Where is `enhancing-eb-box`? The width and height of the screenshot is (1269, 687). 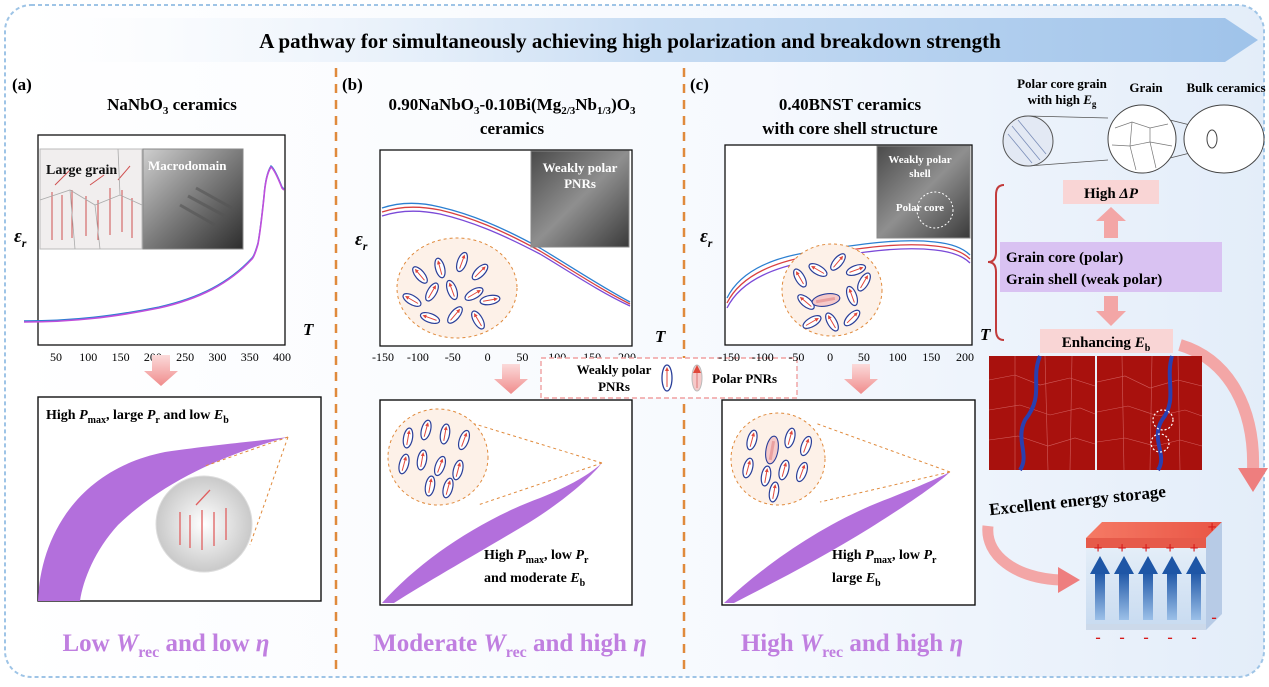
enhancing-eb-box is located at coordinates (1106, 341).